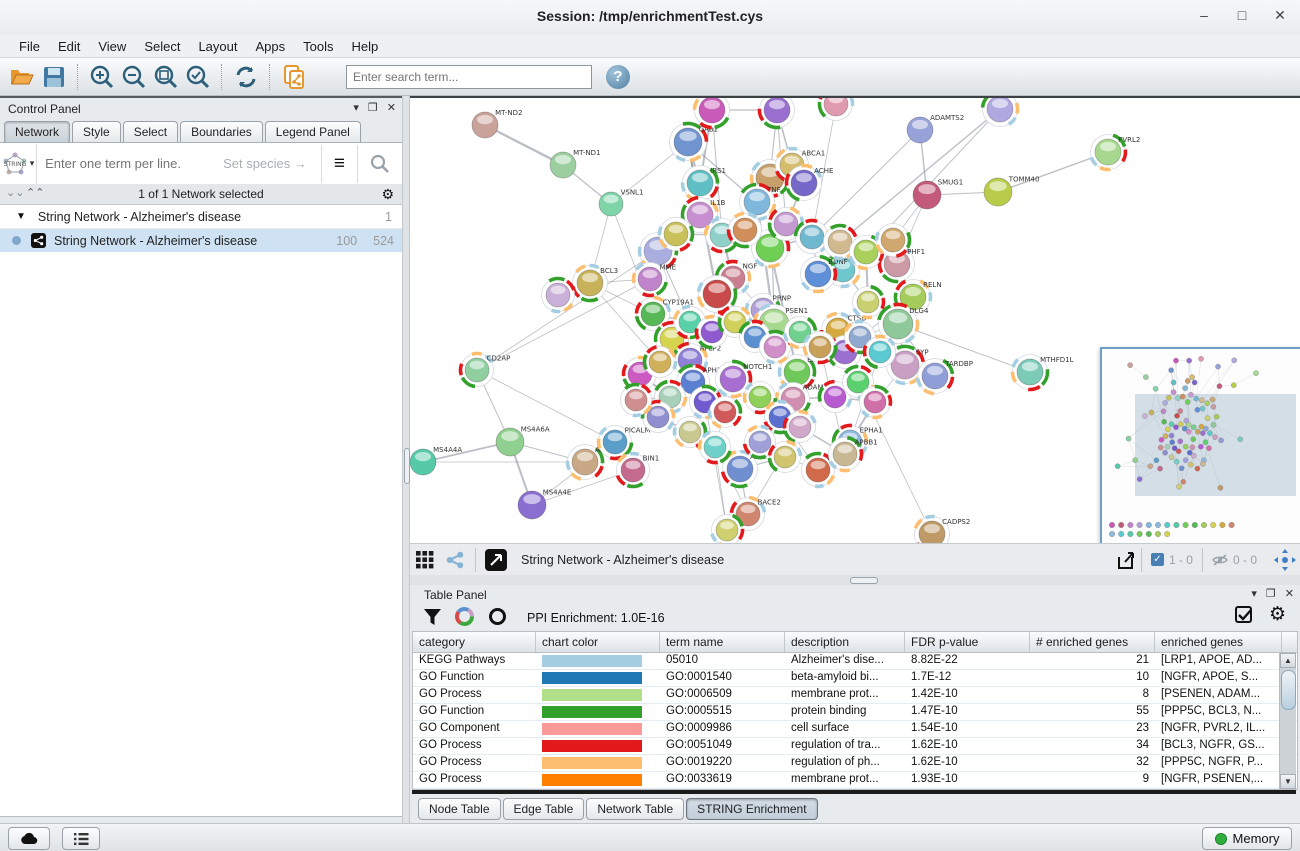 This screenshot has width=1300, height=851. I want to click on tab-edge-table: Edge Table, so click(544, 809).